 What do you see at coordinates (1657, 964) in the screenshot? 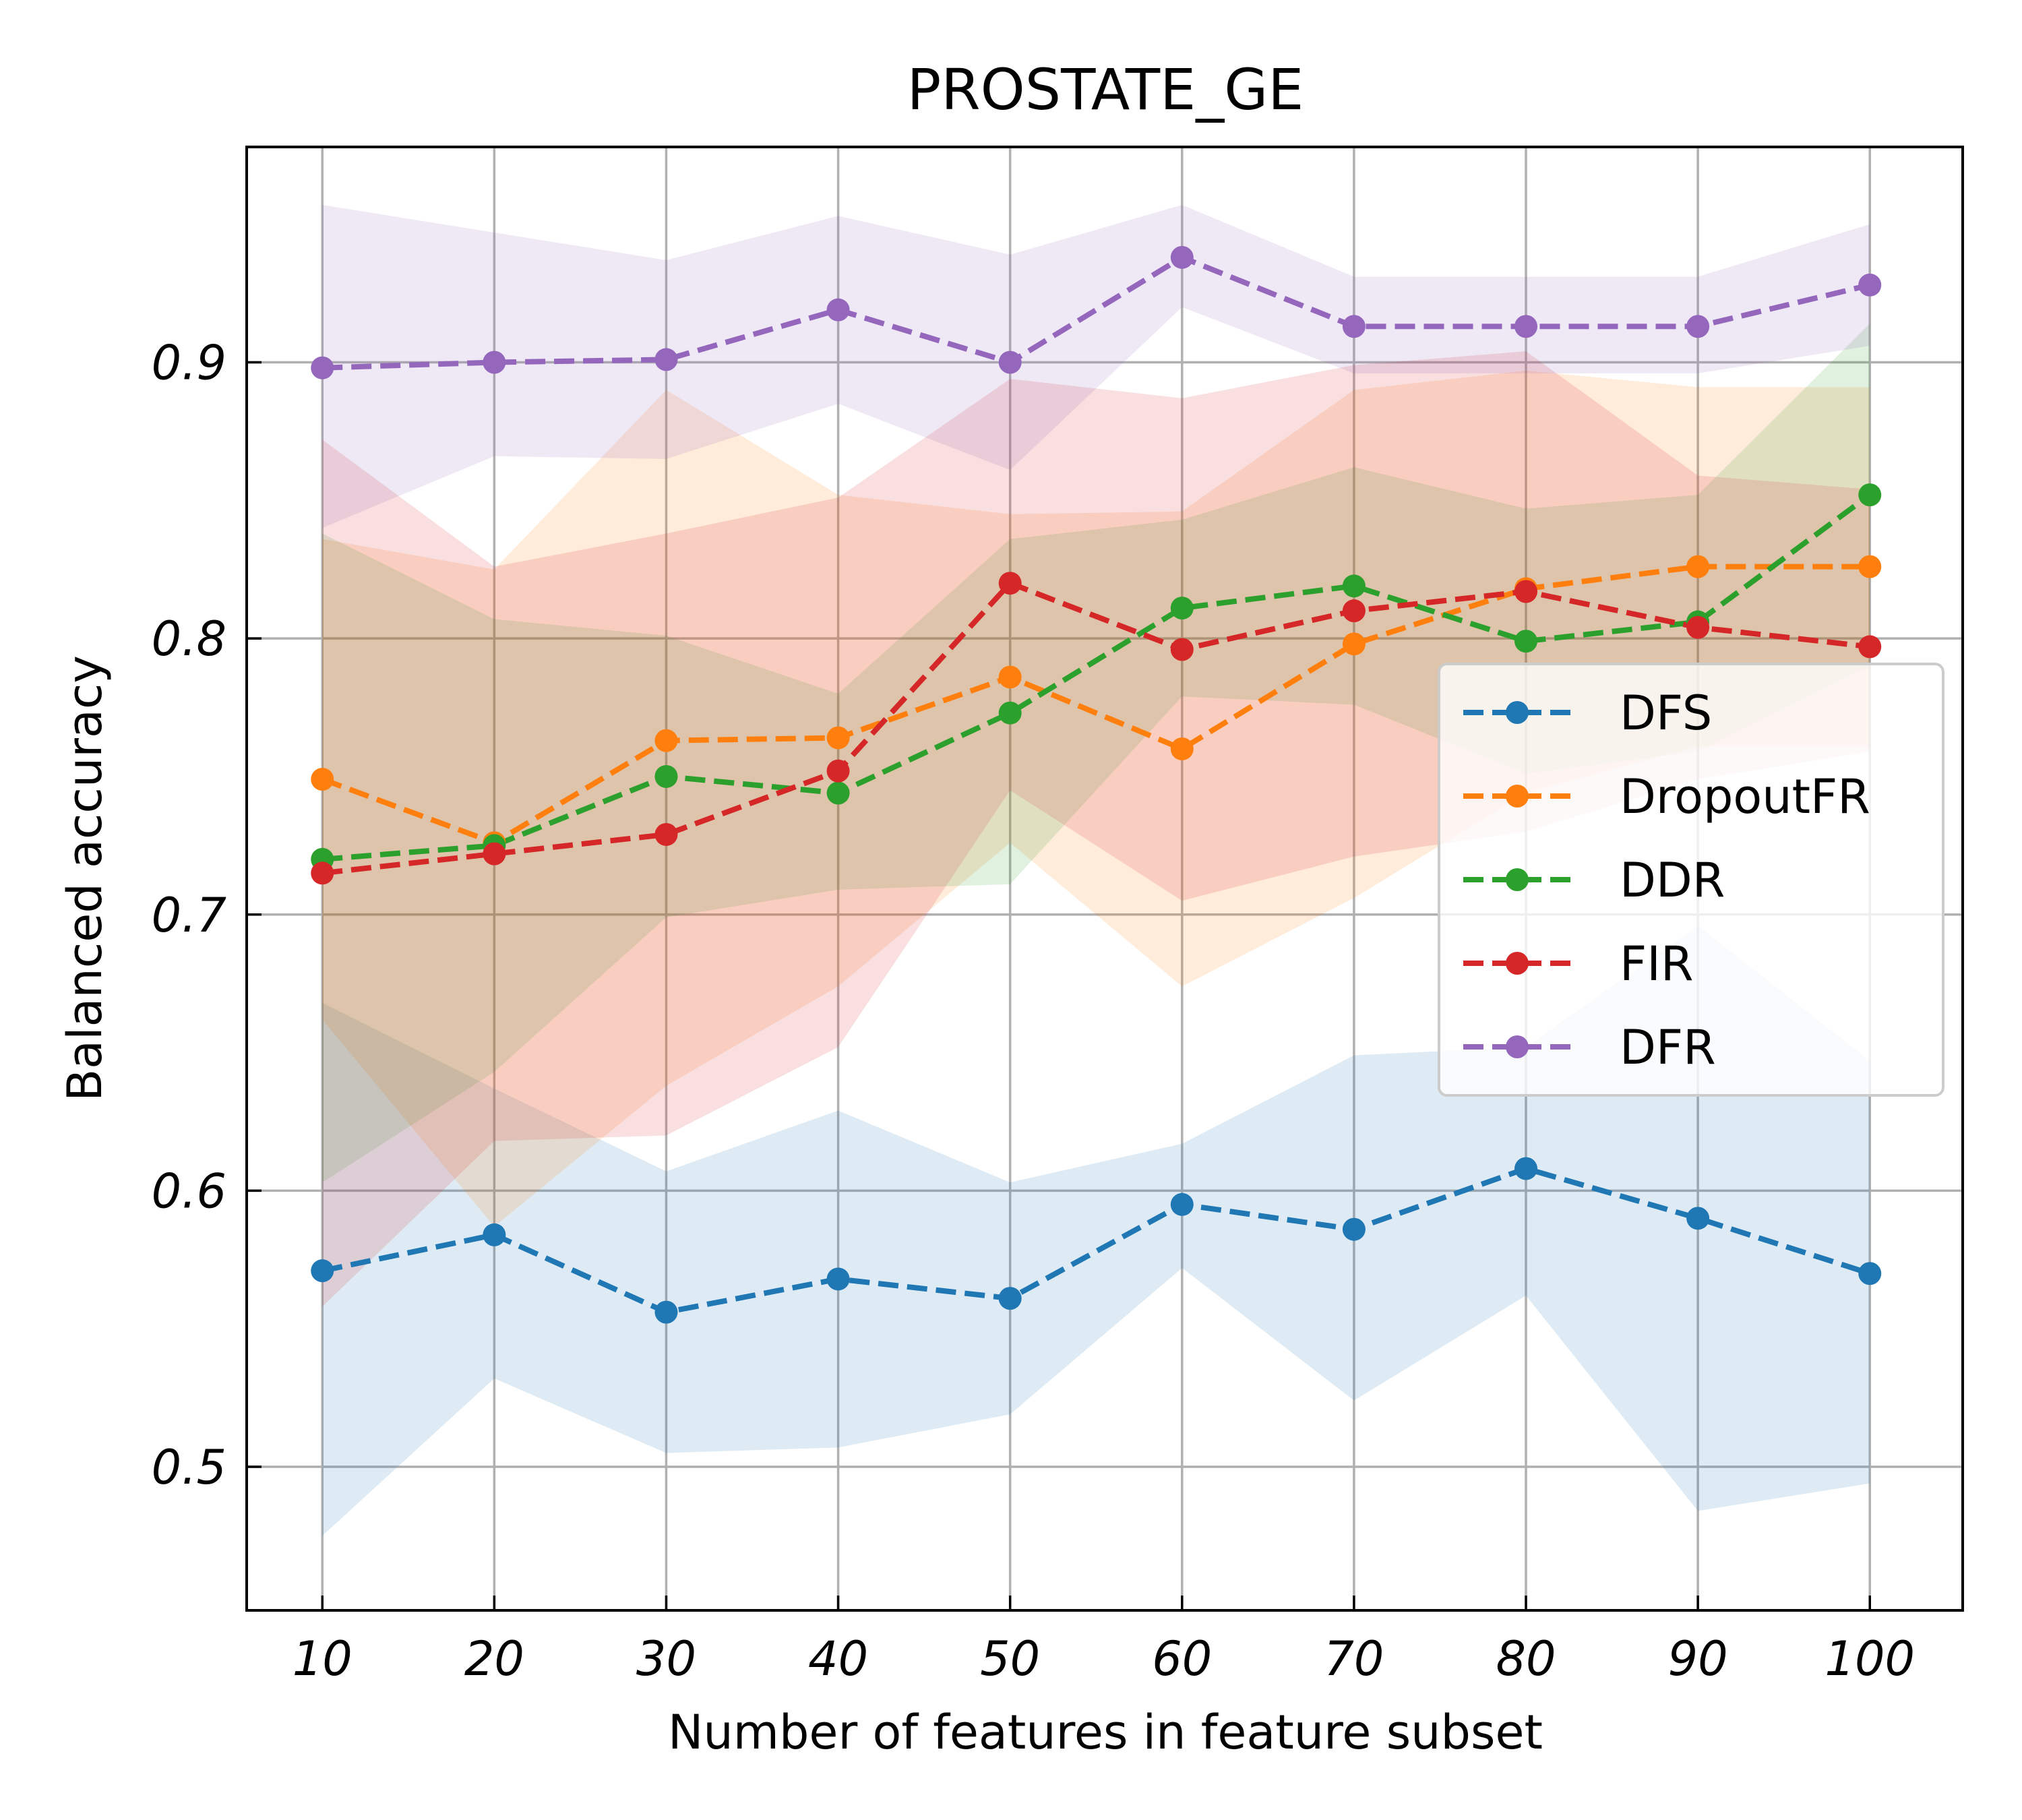
I see `legend-label: FIR` at bounding box center [1657, 964].